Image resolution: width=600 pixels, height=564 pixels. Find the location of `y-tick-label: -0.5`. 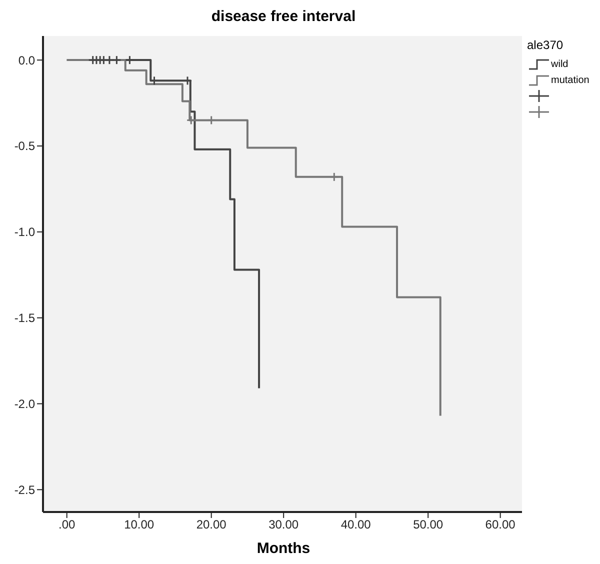

y-tick-label: -0.5 is located at coordinates (25, 146).